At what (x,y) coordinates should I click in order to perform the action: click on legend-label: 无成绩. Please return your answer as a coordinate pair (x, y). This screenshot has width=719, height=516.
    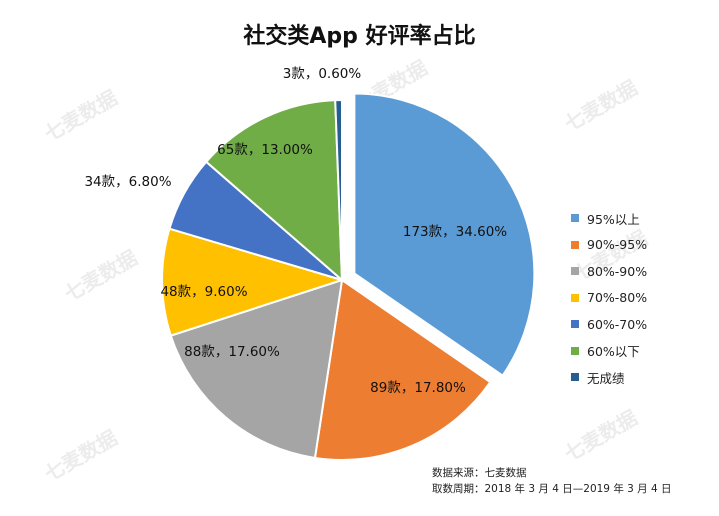
    Looking at the image, I should click on (606, 378).